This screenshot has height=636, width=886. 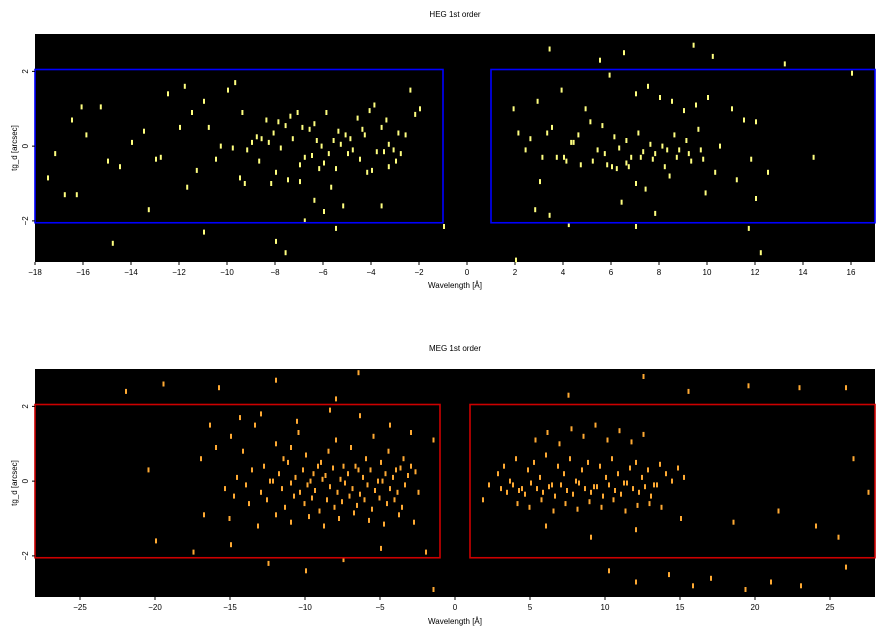 What do you see at coordinates (755, 272) in the screenshot?
I see `heg-x-tick-label: 12` at bounding box center [755, 272].